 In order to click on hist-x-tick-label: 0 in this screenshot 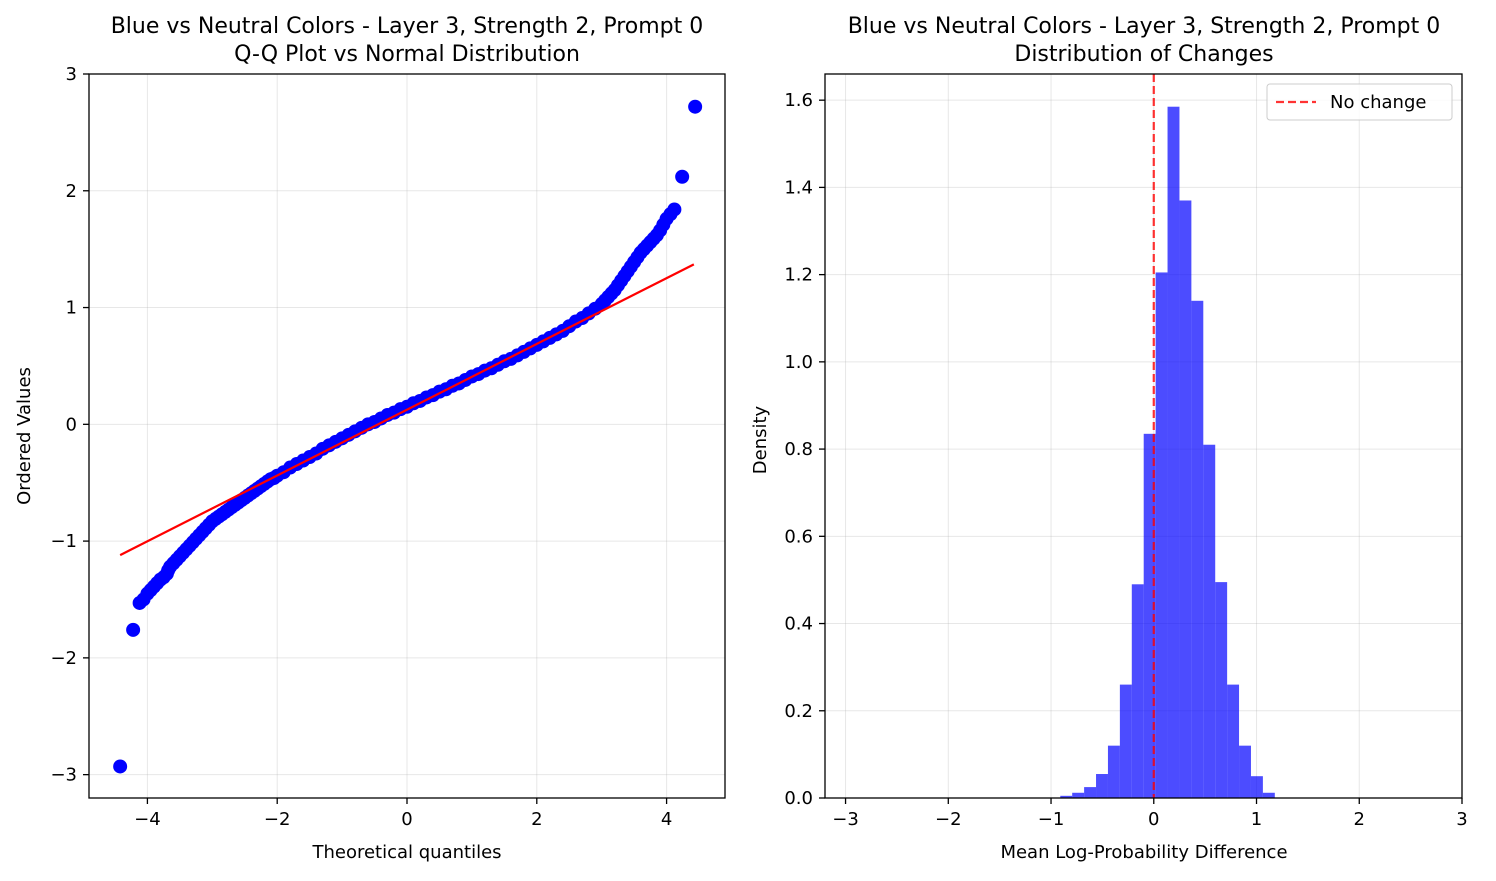, I will do `click(1153, 819)`.